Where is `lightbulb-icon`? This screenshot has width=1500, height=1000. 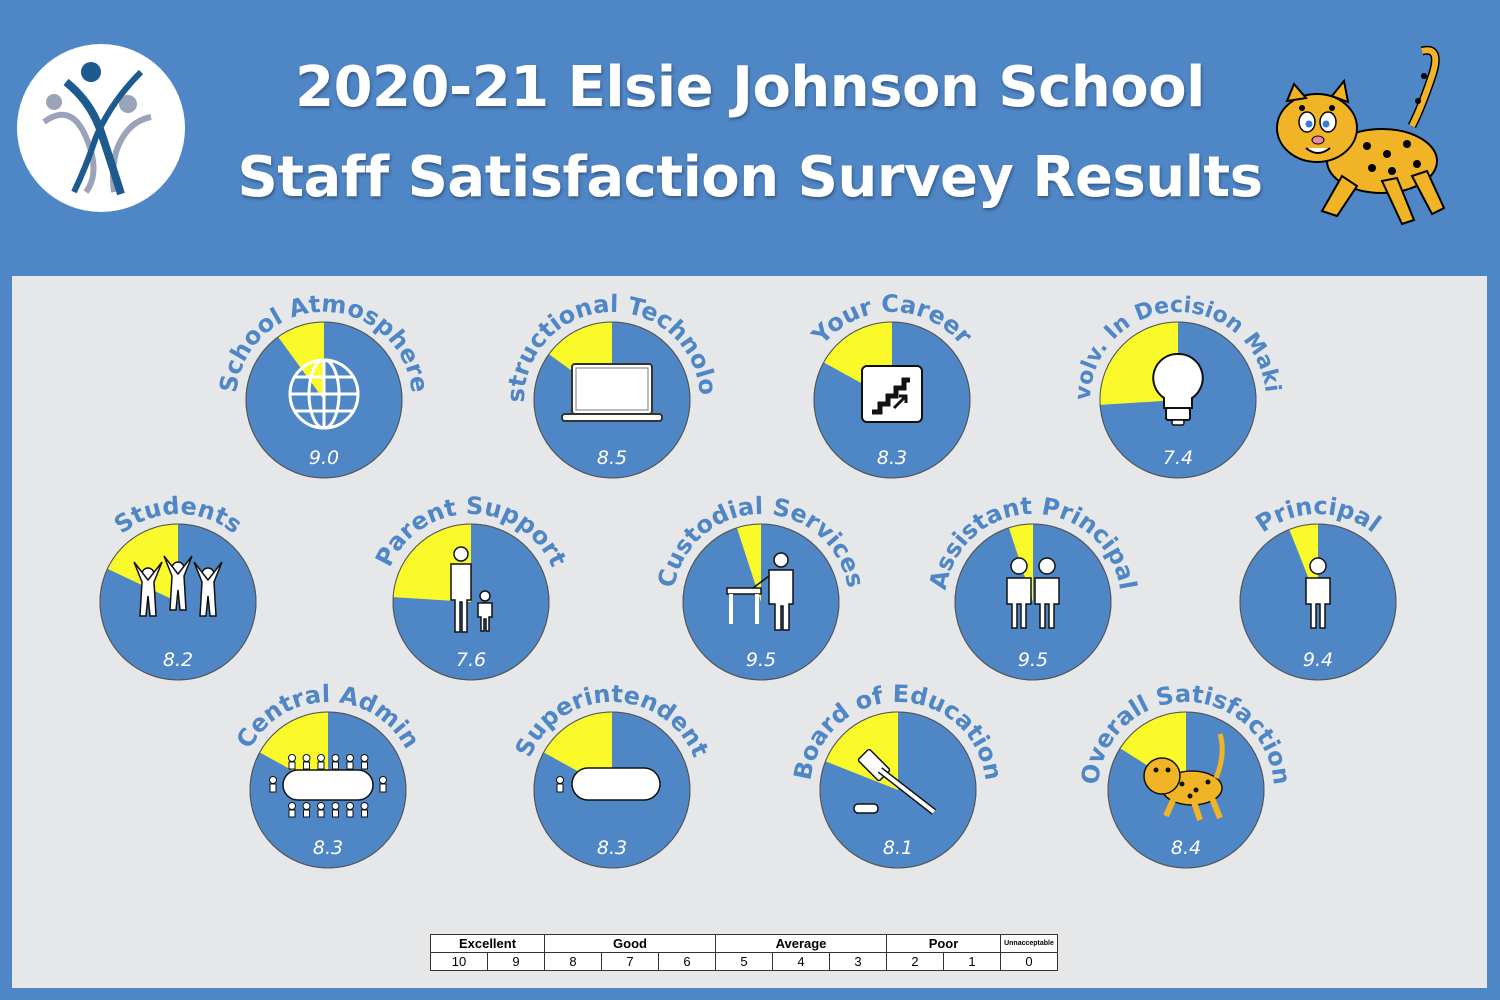 lightbulb-icon is located at coordinates (1178, 389).